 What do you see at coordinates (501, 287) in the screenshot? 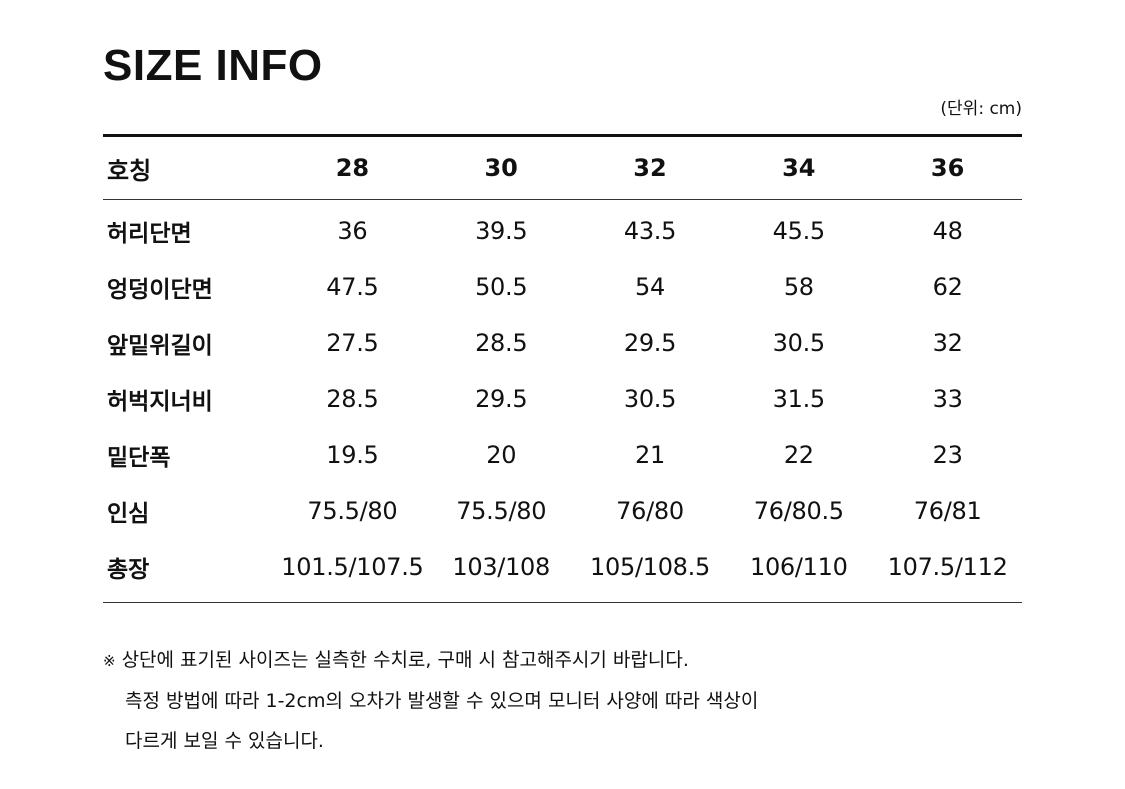
I see `table-cell: 50.5` at bounding box center [501, 287].